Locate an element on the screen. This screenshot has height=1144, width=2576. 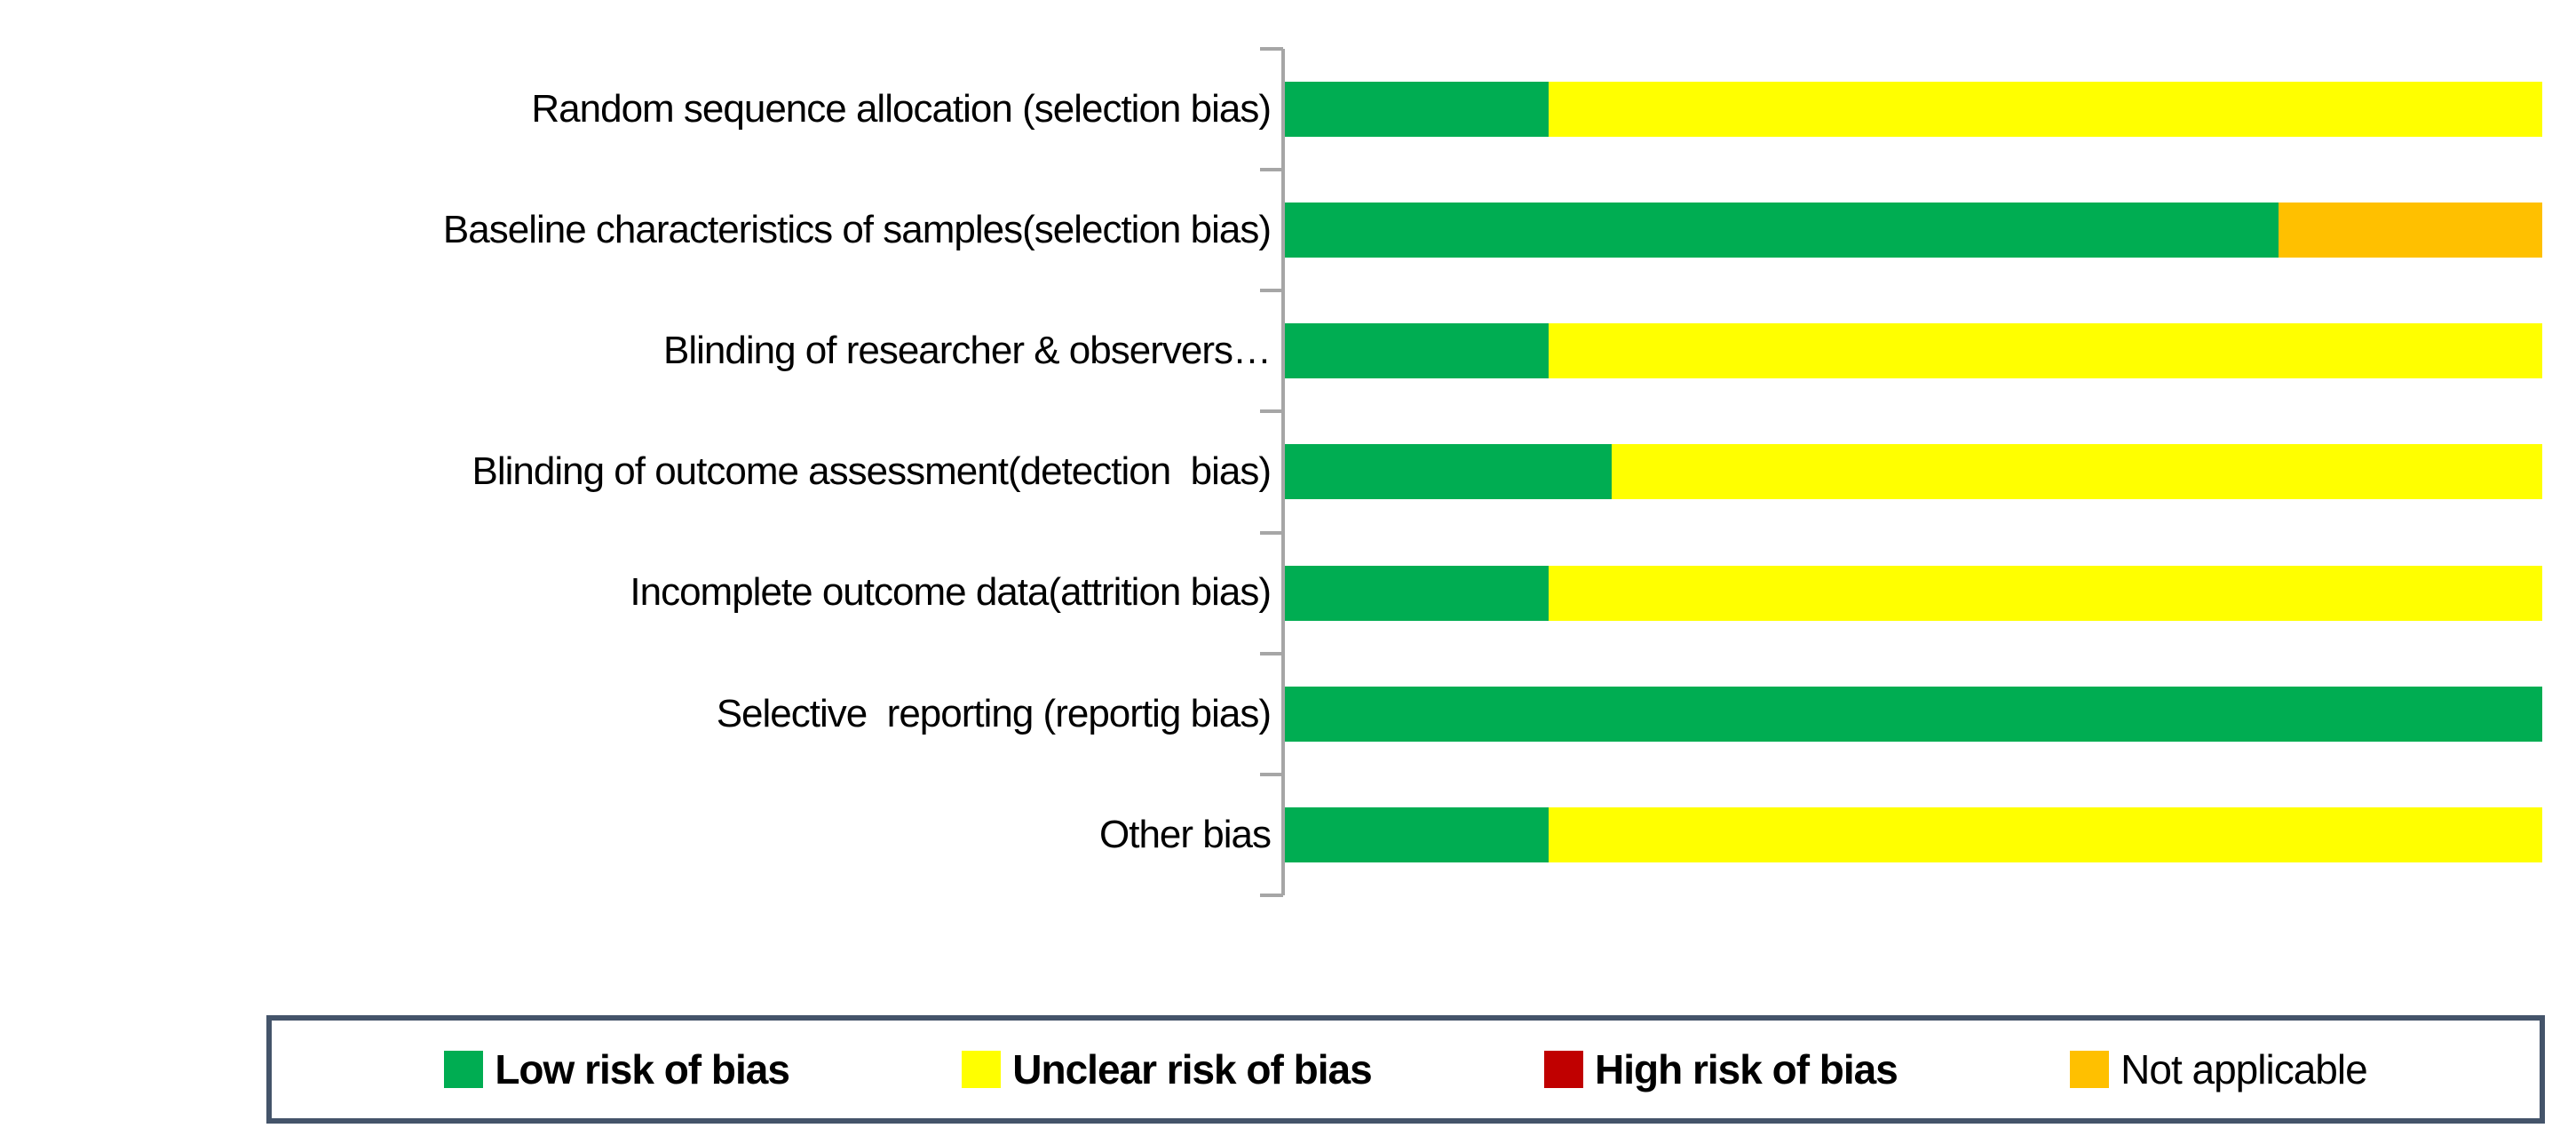
legend-swatch-not-applicable is located at coordinates (2090, 1069).